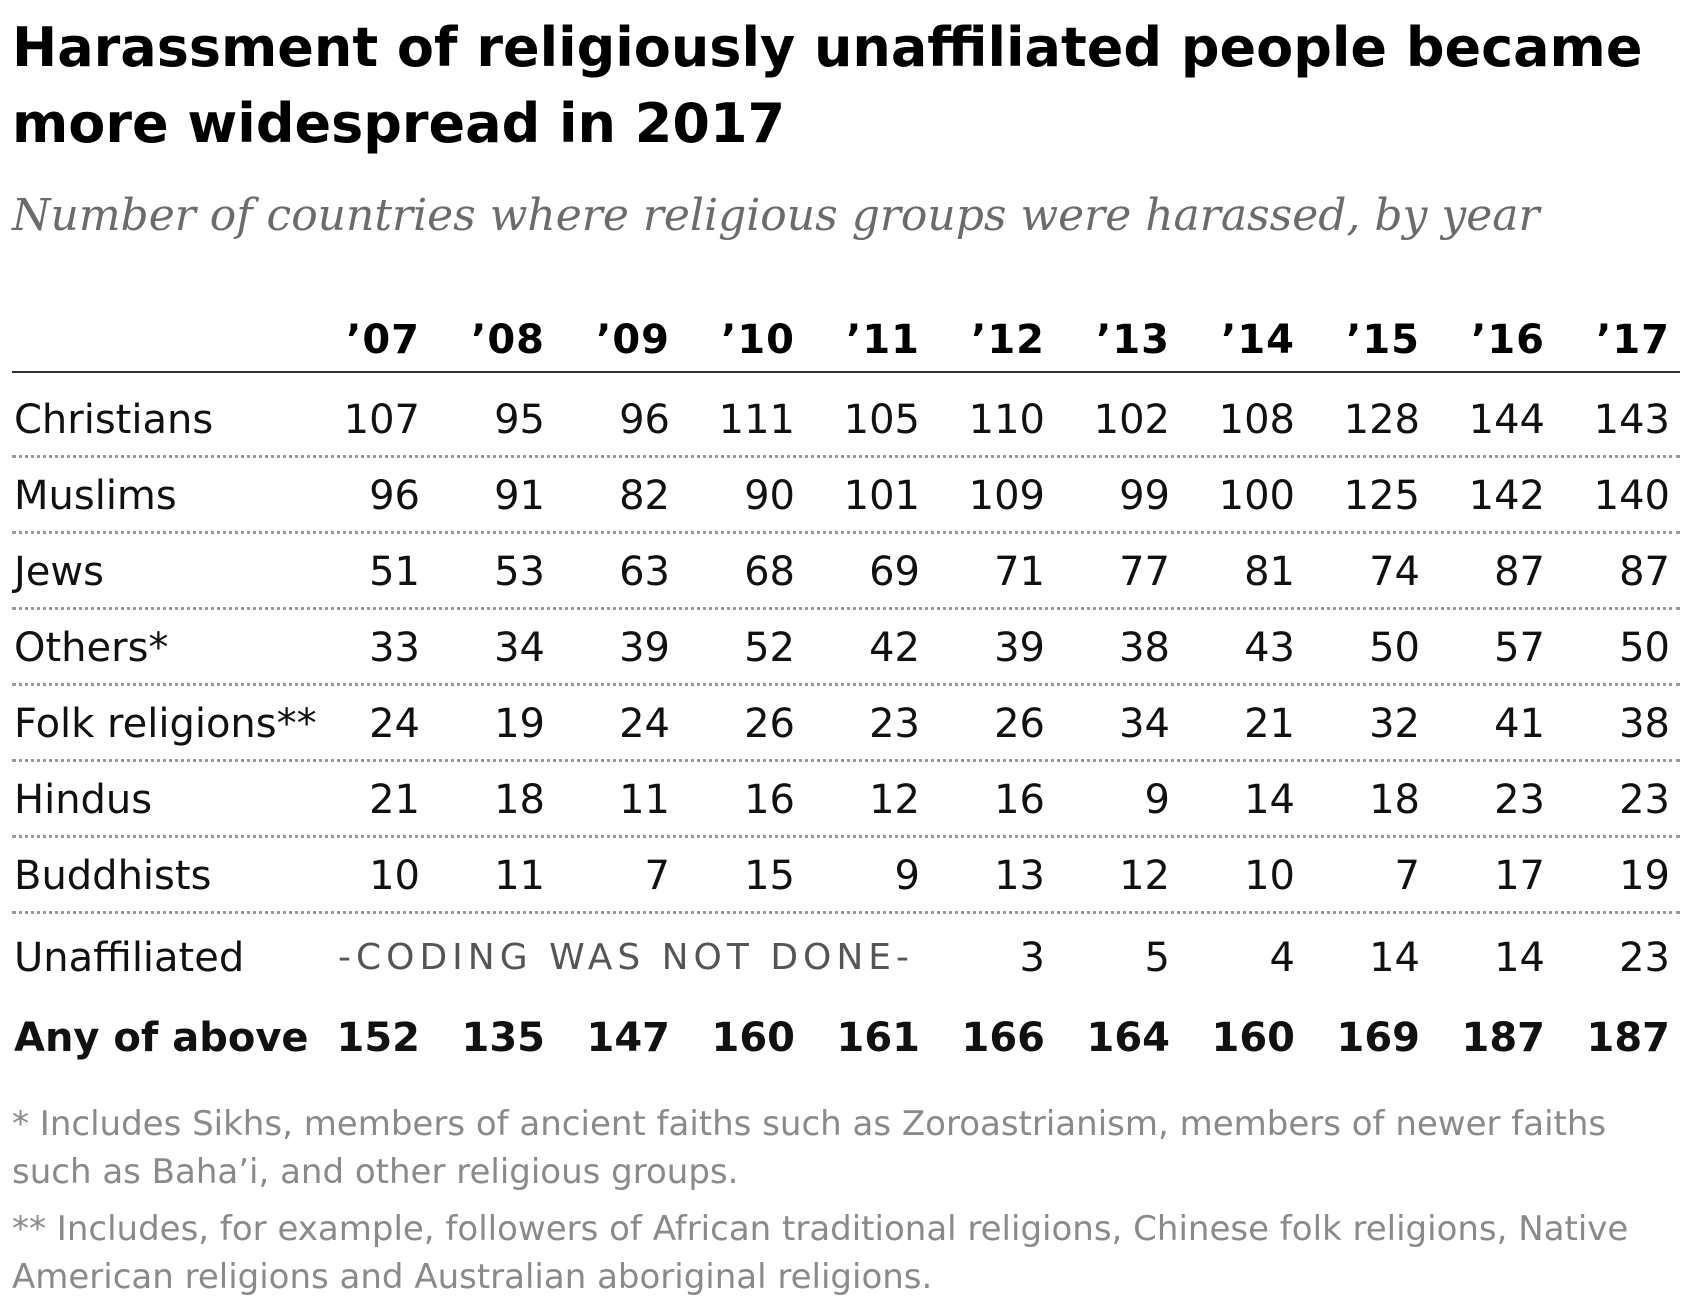  I want to click on table-cell: 51, so click(394, 572).